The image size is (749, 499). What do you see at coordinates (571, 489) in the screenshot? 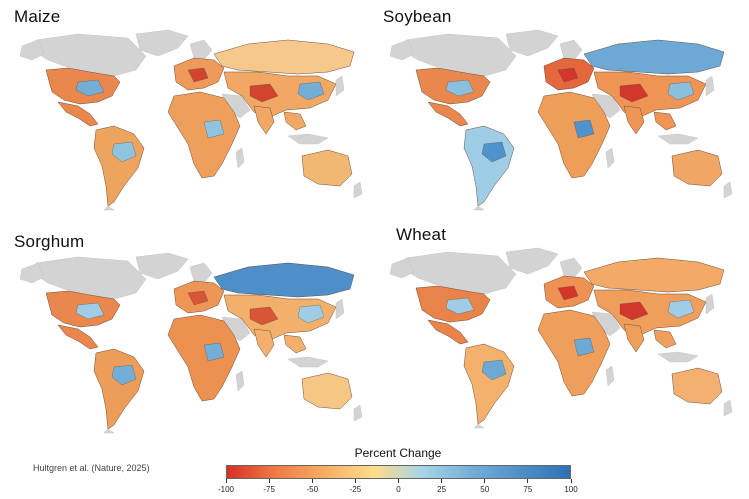
I see `legend-tick-label: 100` at bounding box center [571, 489].